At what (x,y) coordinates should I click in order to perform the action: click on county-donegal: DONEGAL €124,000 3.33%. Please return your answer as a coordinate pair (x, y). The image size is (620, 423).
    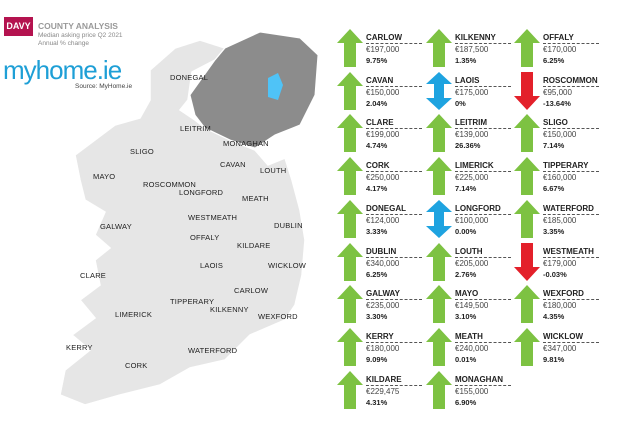
    Looking at the image, I should click on (380, 219).